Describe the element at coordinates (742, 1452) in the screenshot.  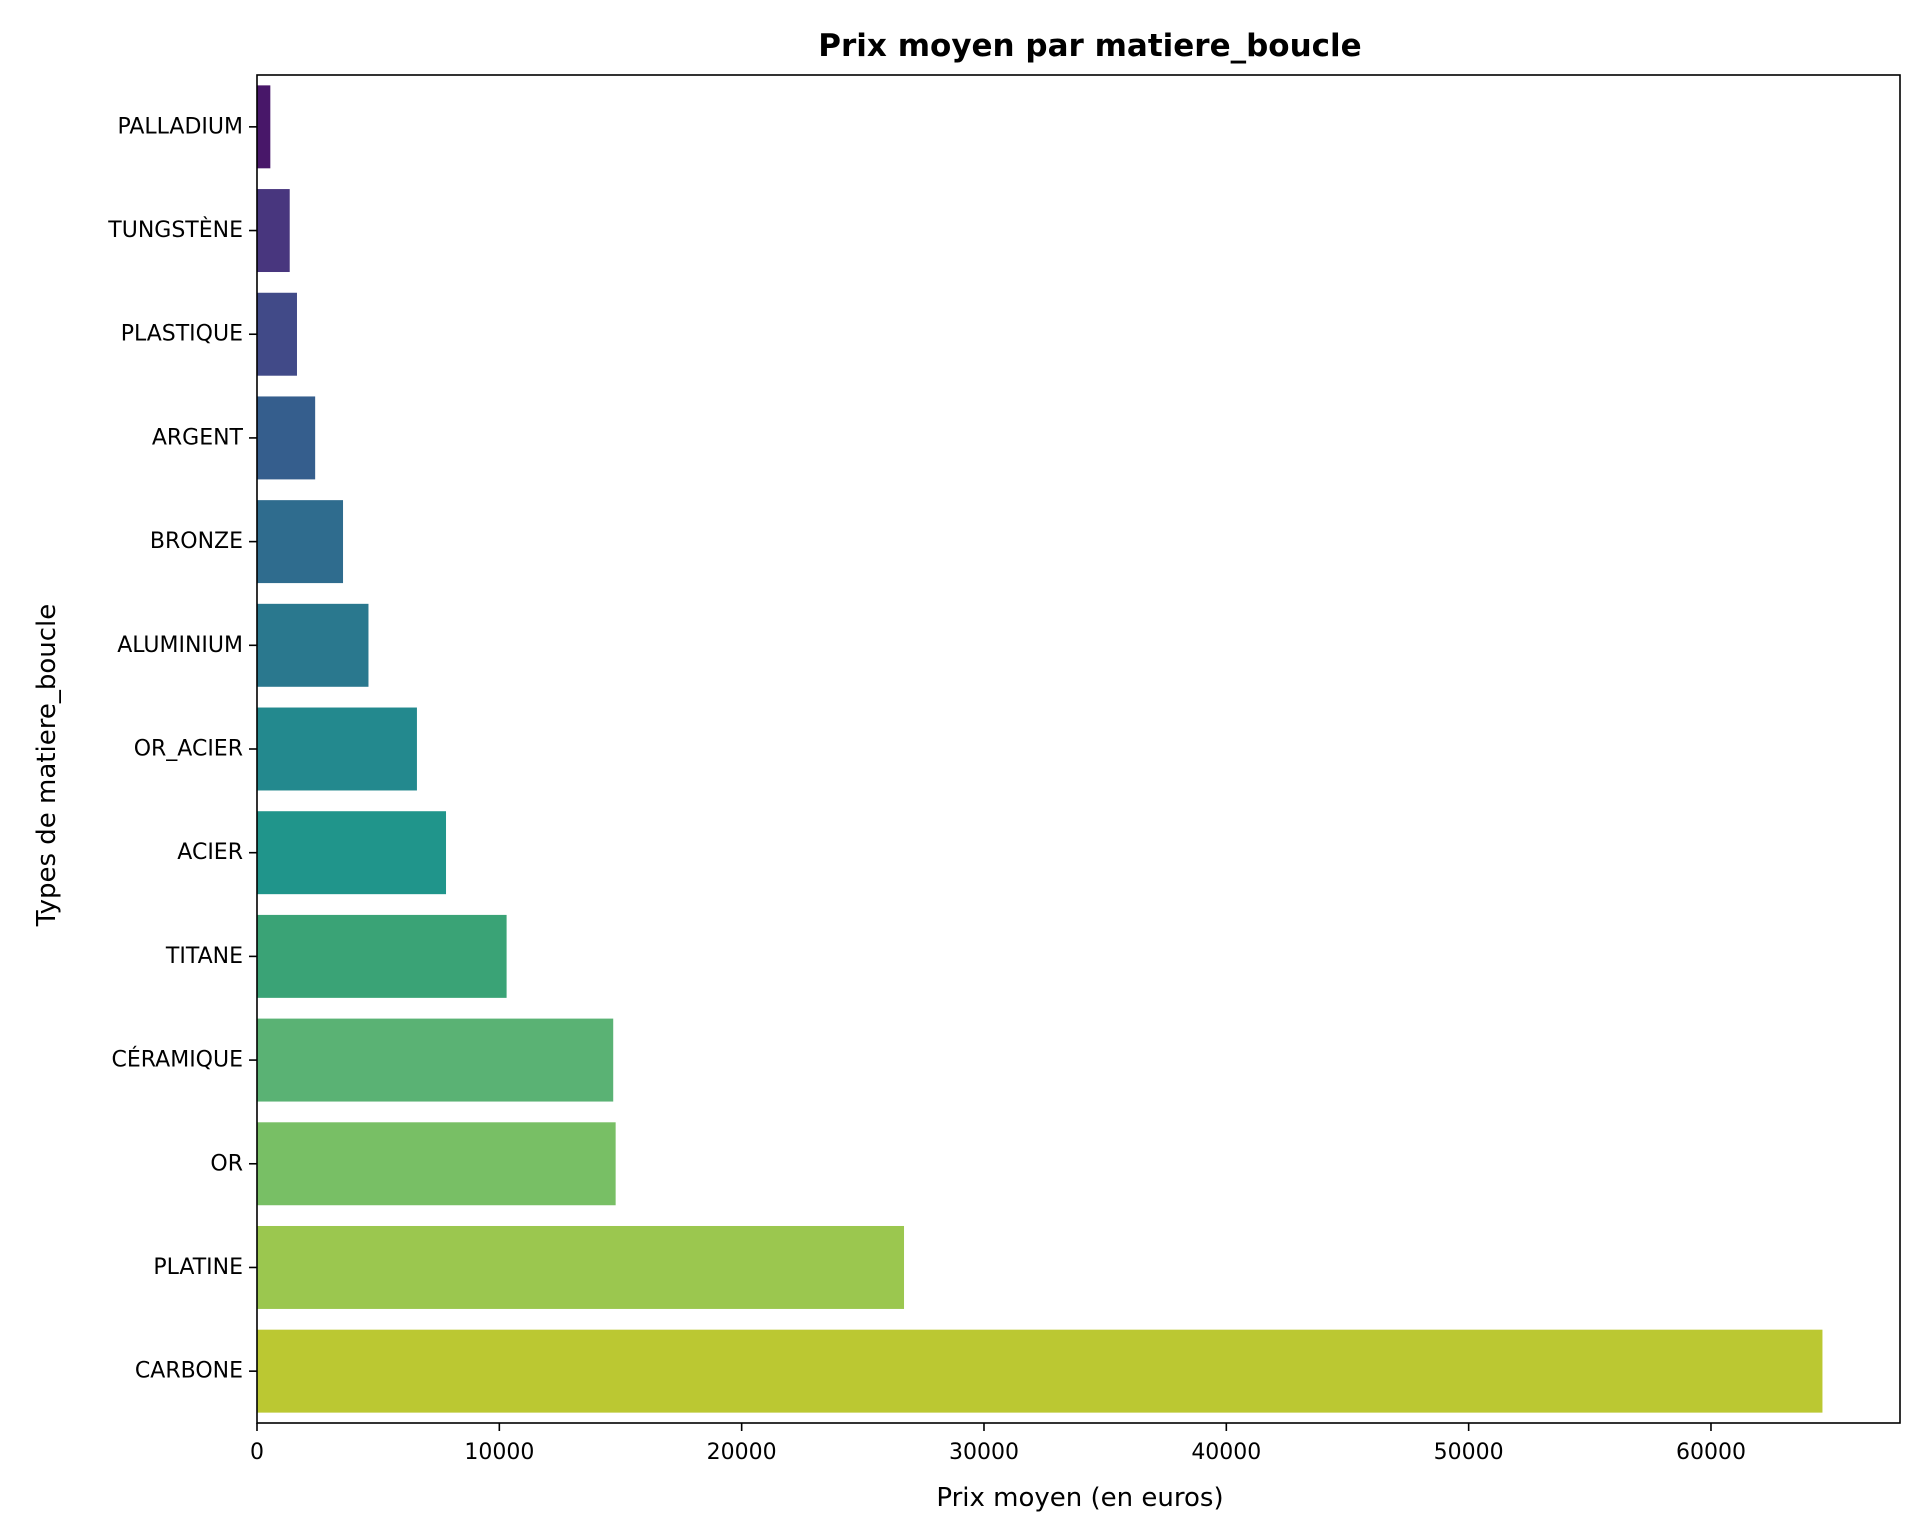
I see `x-tick-label: 20000` at that location.